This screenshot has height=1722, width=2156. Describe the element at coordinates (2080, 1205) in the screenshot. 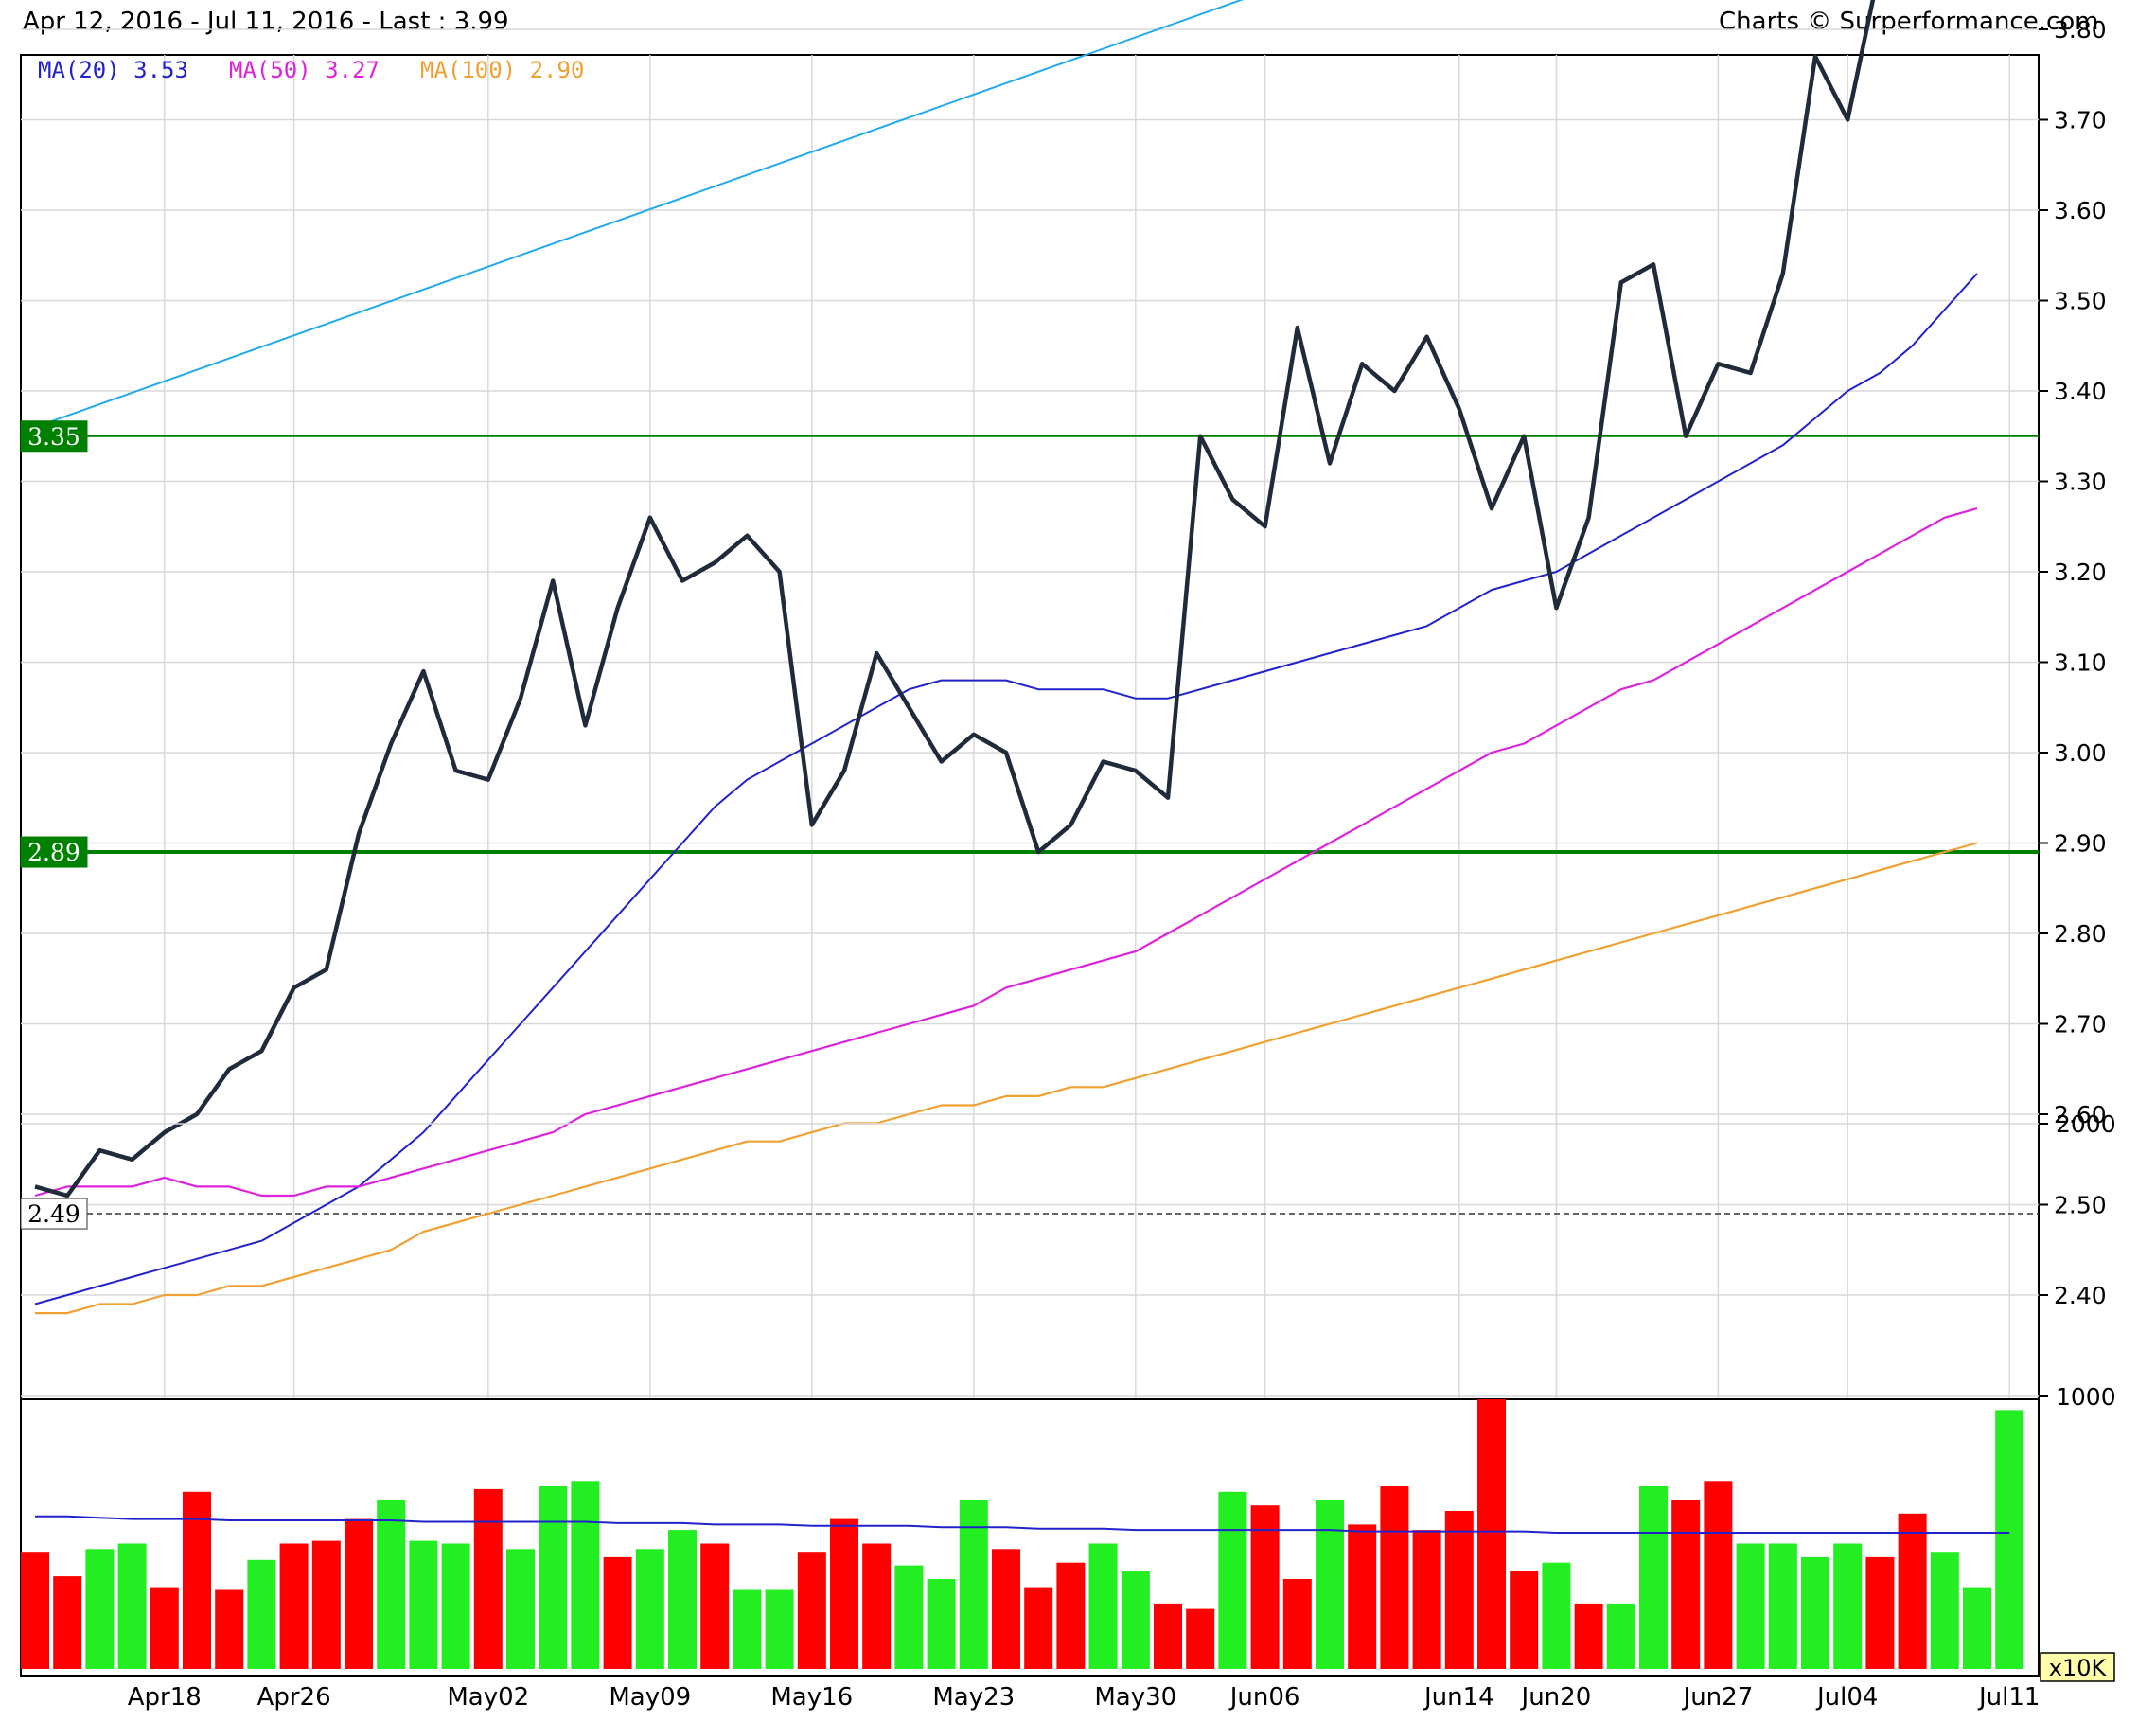

I see `y-tick-label: 2.50` at that location.